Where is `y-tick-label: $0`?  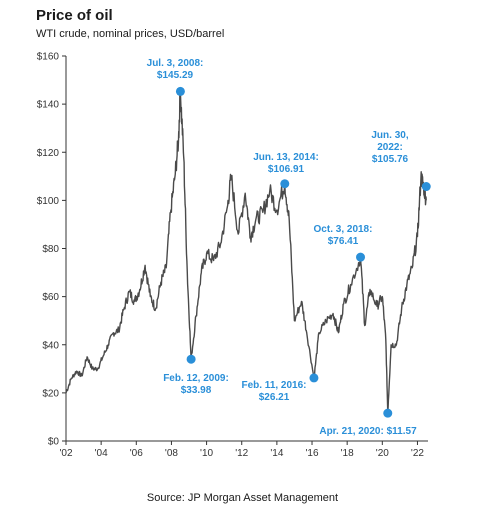 y-tick-label: $0 is located at coordinates (54, 442).